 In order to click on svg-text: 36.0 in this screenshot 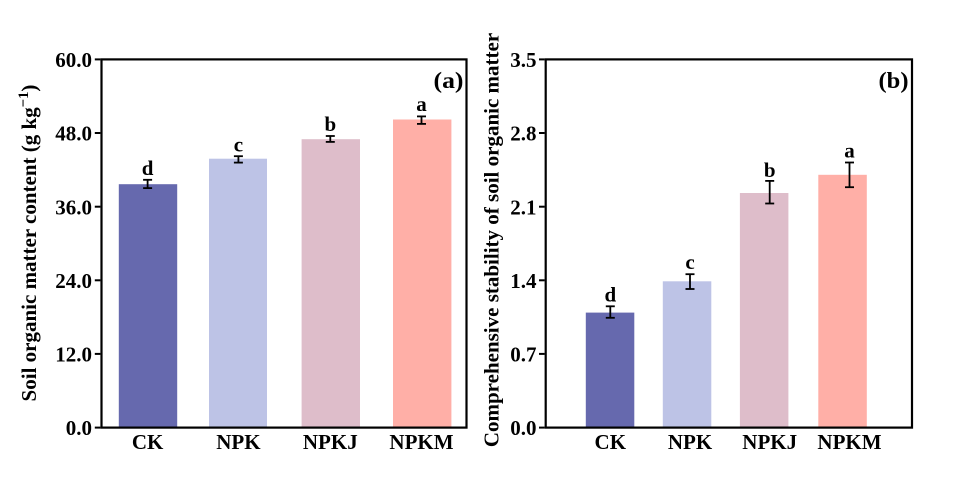, I will do `click(73, 207)`.